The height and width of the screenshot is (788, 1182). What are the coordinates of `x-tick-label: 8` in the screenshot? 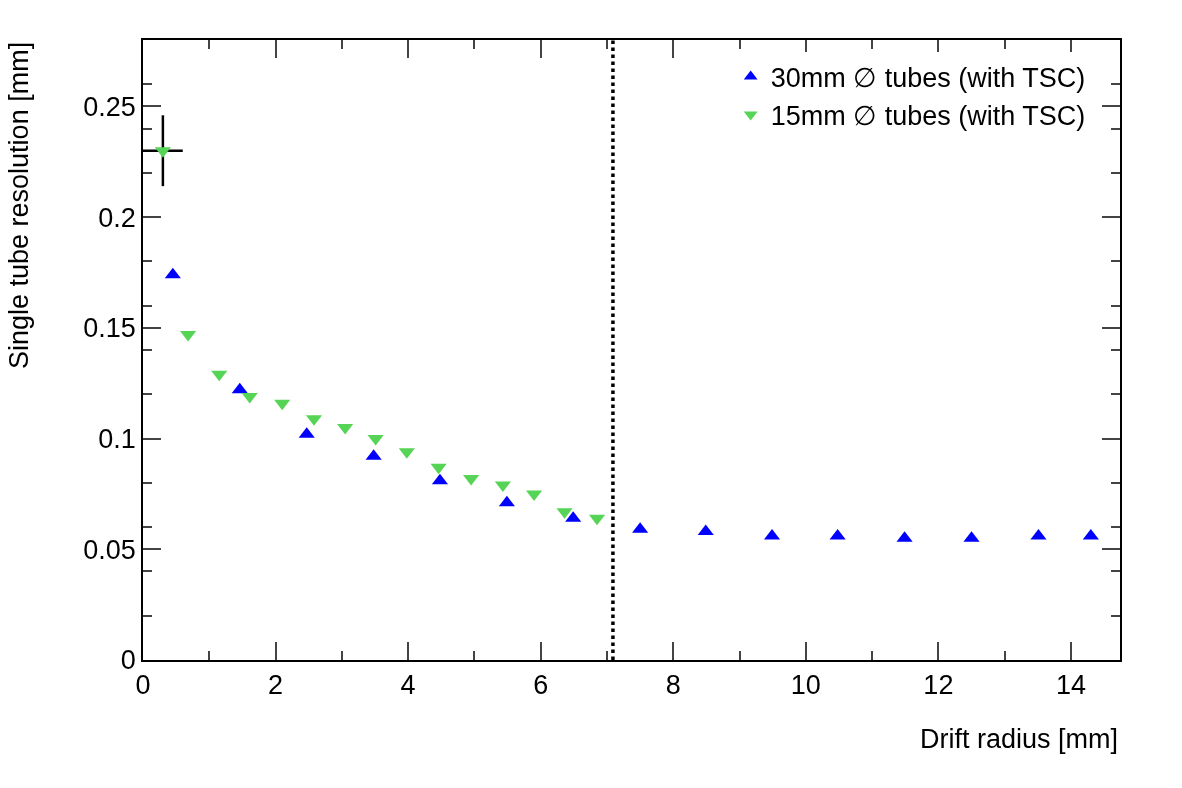 It's located at (673, 685).